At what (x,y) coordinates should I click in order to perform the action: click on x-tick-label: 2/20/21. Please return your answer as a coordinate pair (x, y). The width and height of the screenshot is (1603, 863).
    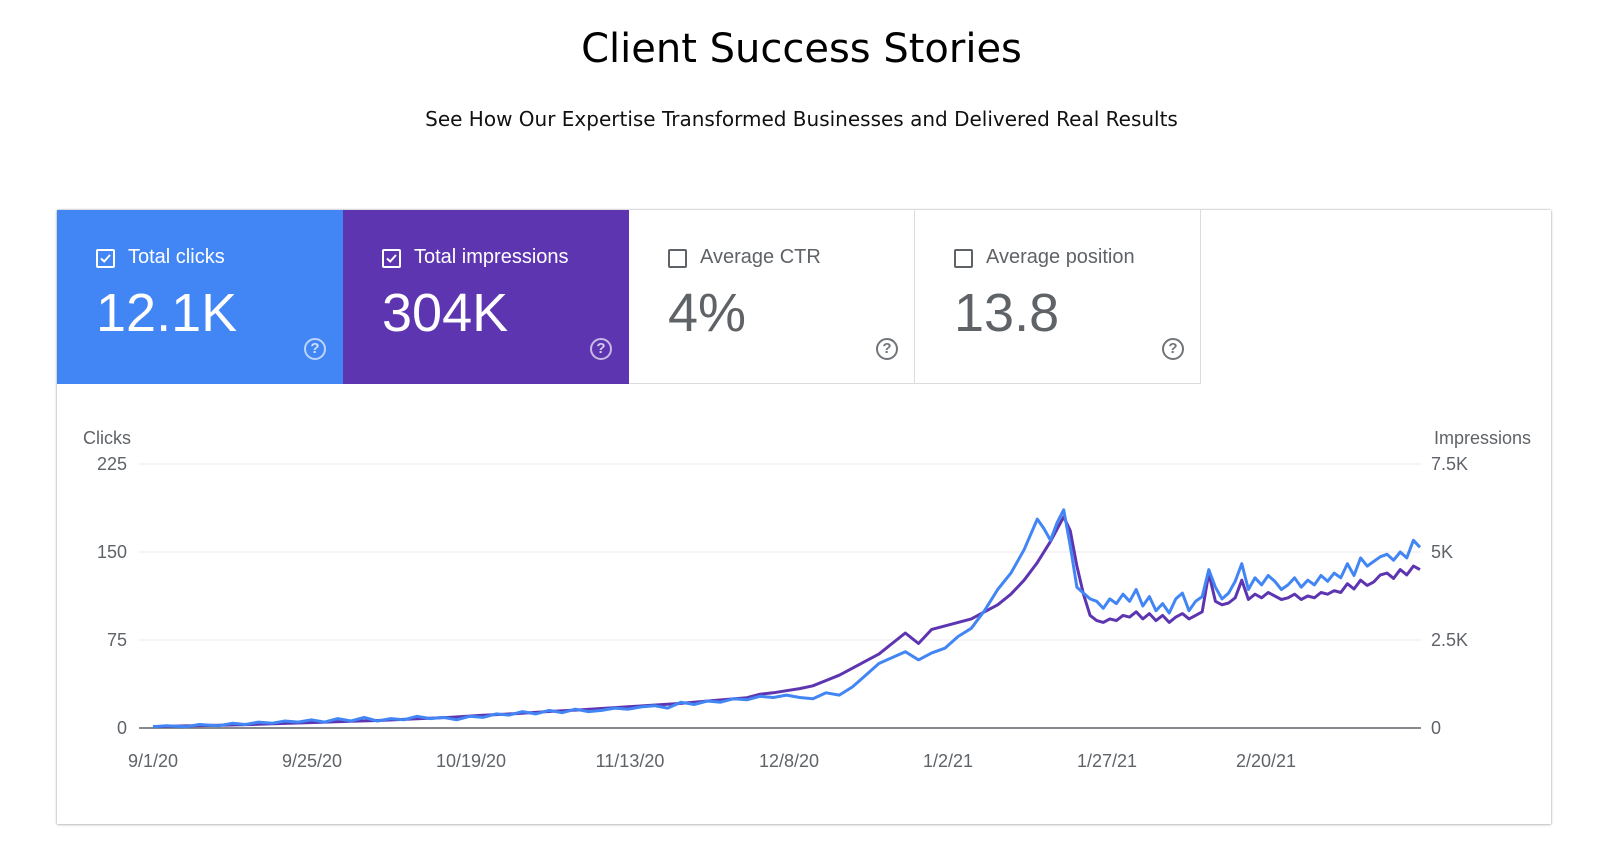
    Looking at the image, I should click on (1266, 761).